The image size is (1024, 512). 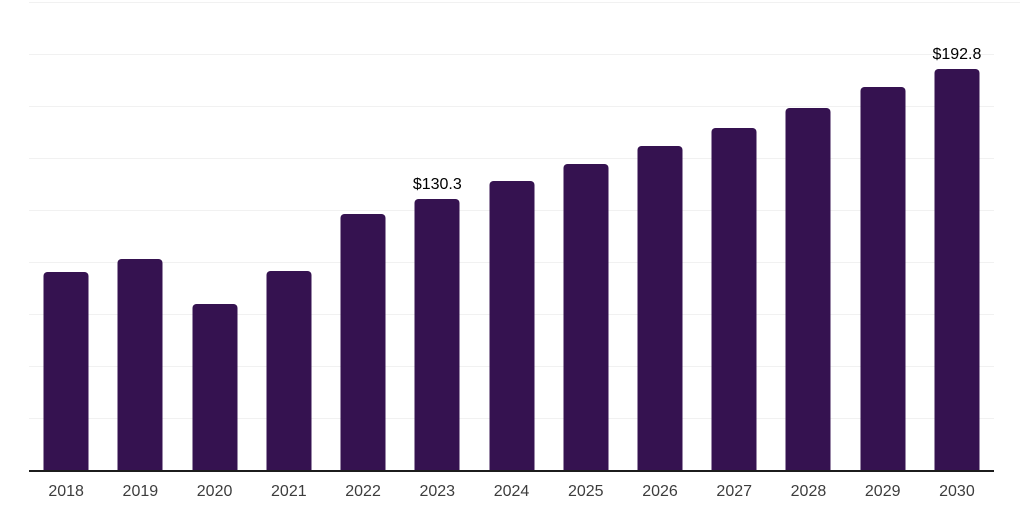 I want to click on x-tick-label-2023: 2023, so click(x=437, y=491).